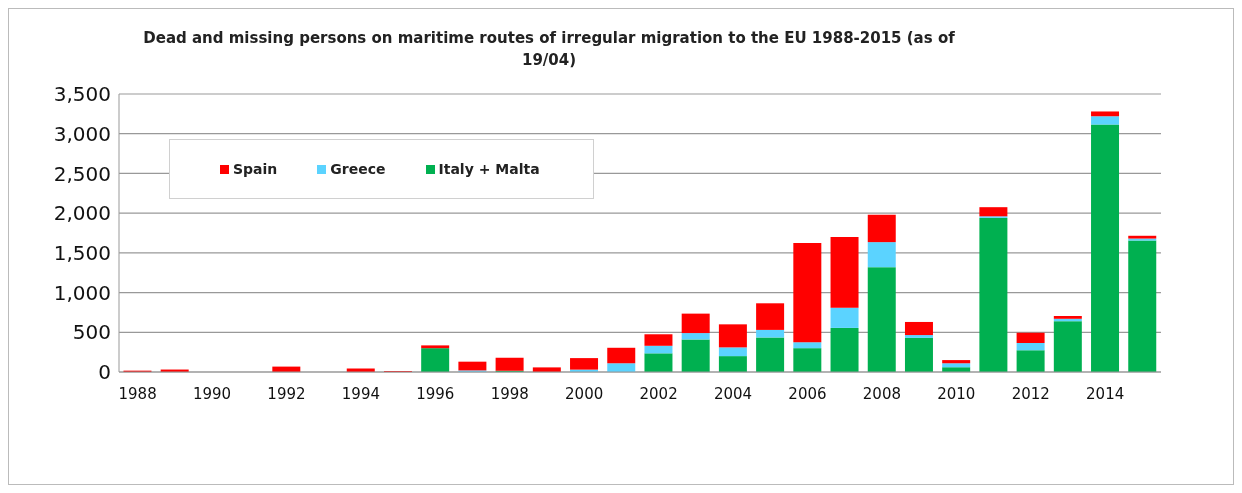  Describe the element at coordinates (881, 393) in the screenshot. I see `x-tick-label: 2008` at that location.